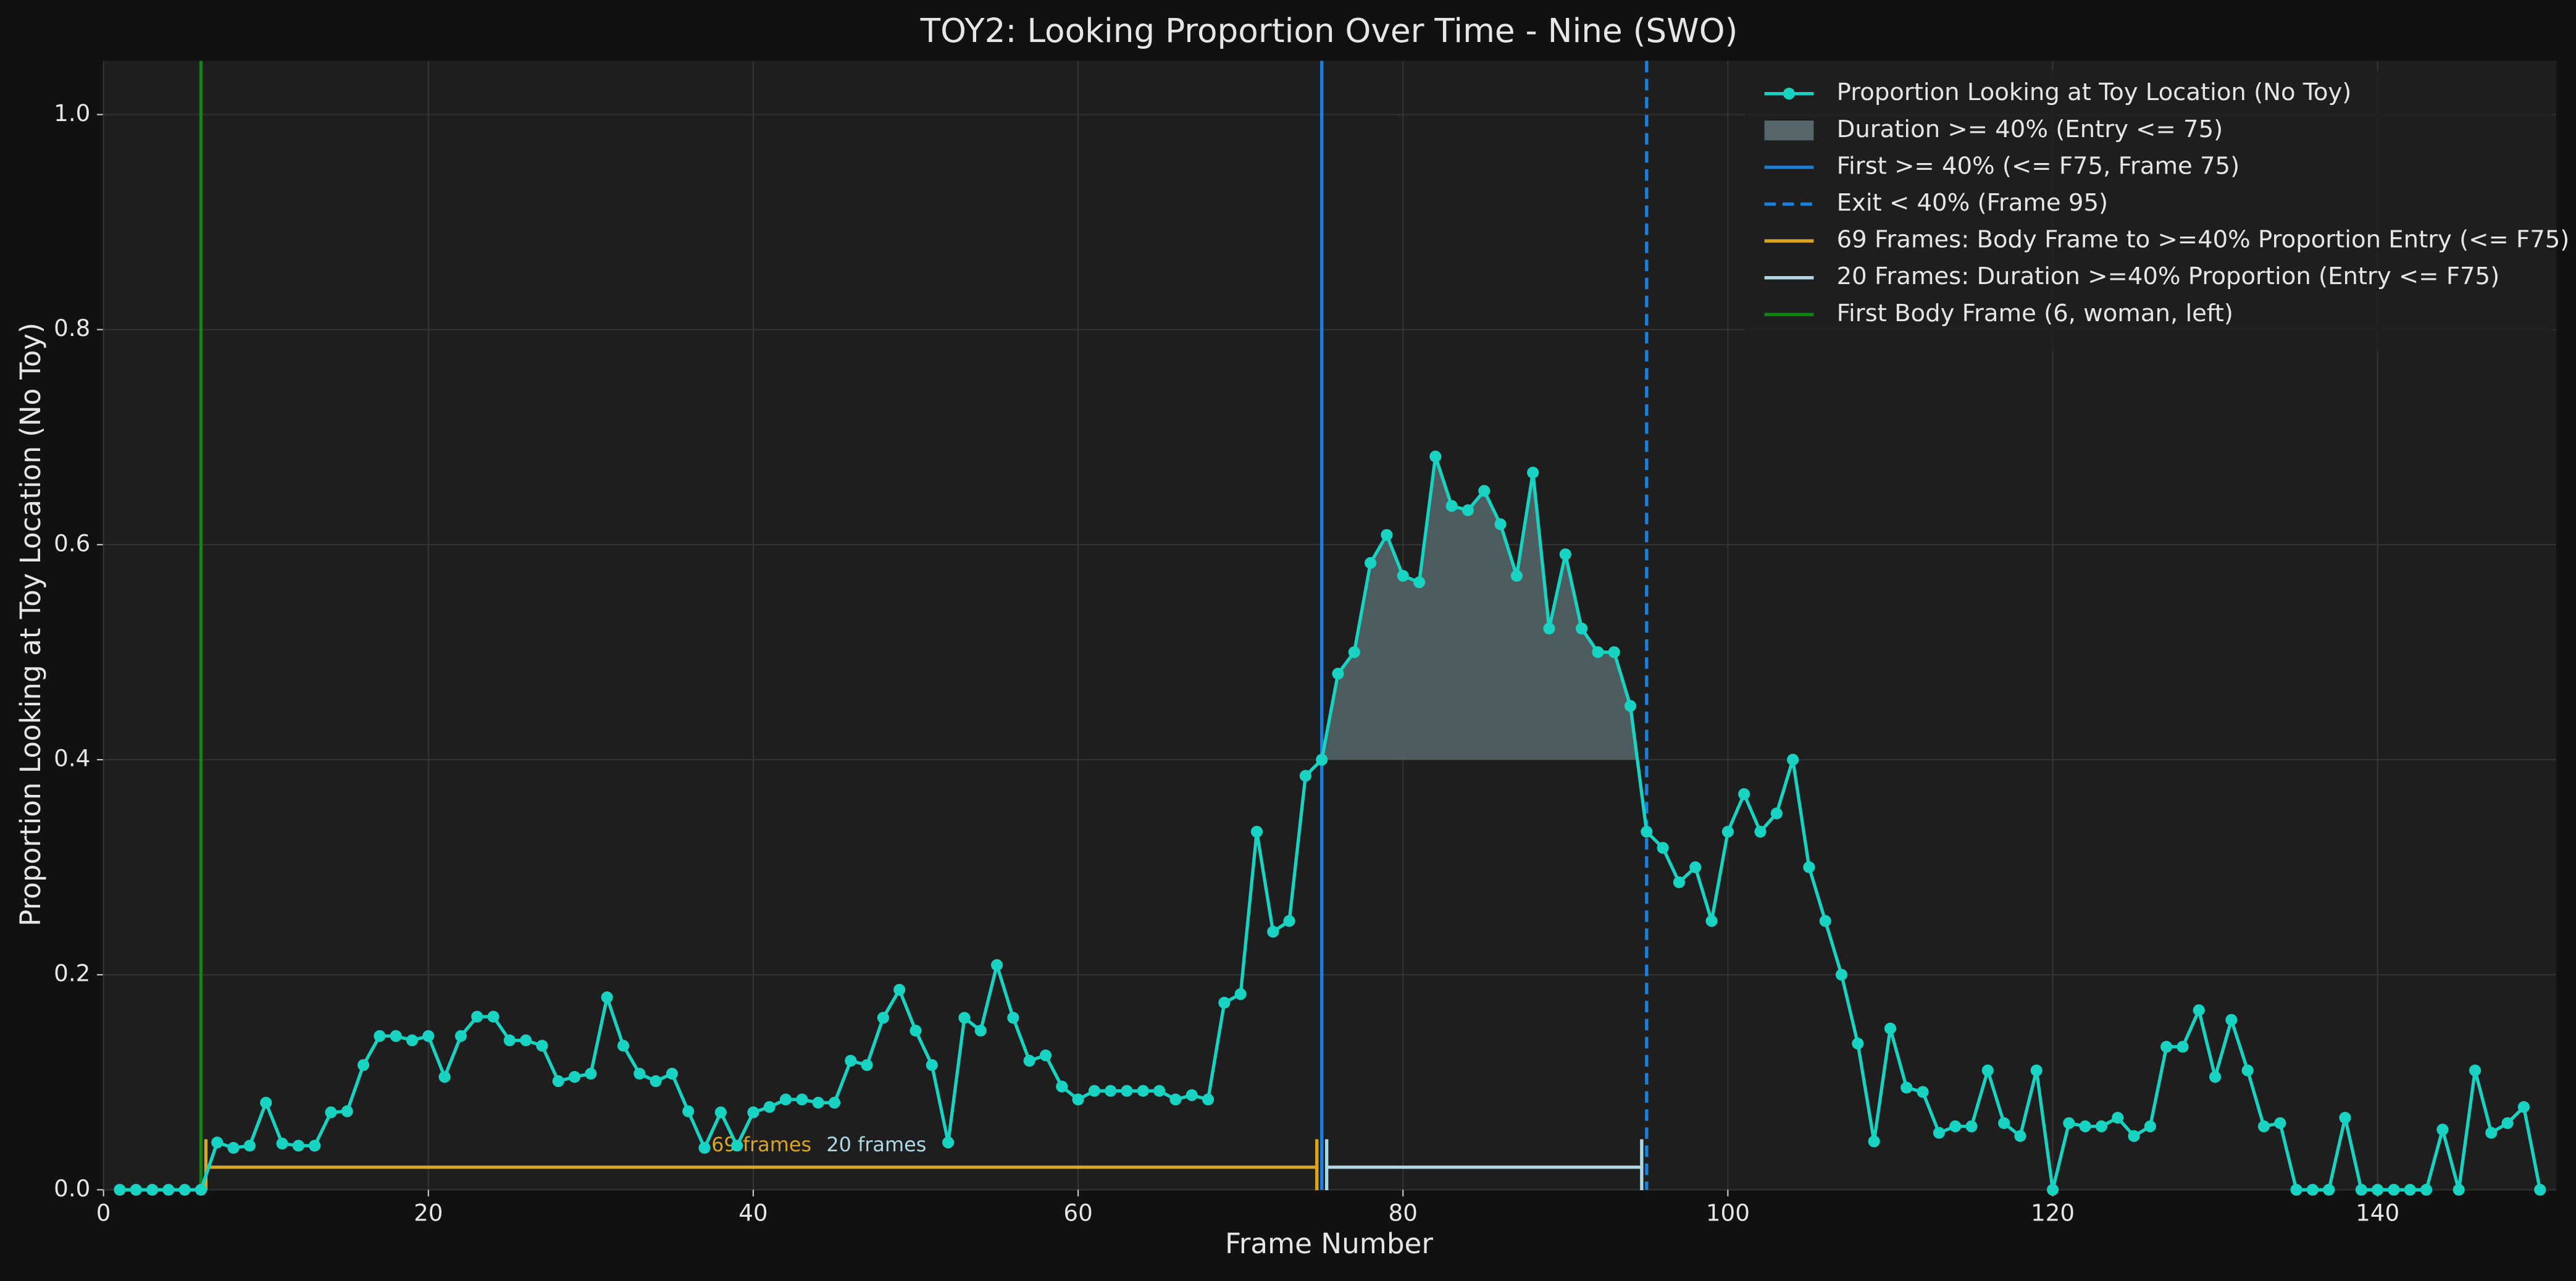 The width and height of the screenshot is (2576, 1281). Describe the element at coordinates (2148, 210) in the screenshot. I see `legend-box` at that location.